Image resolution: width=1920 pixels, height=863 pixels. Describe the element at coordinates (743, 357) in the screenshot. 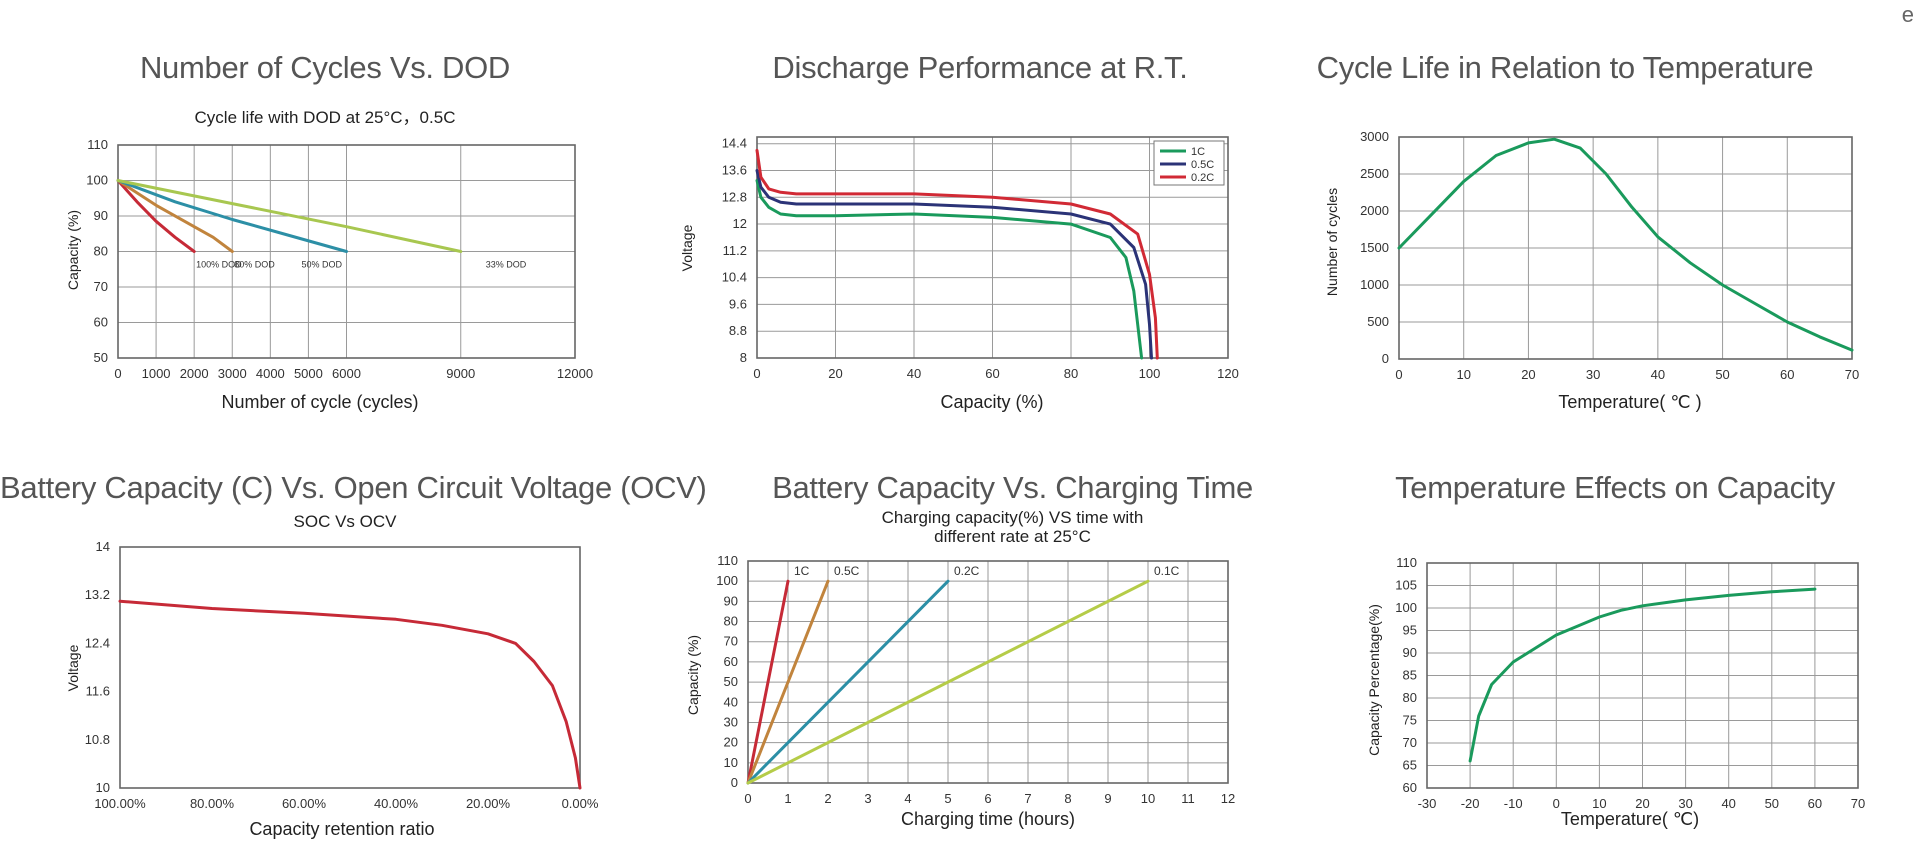

I see `y-tick-label: 8` at that location.